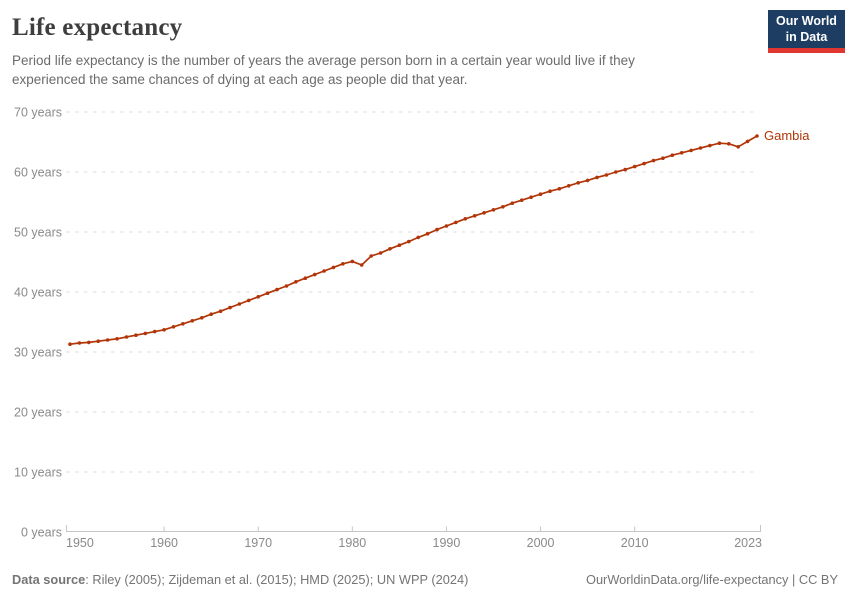 The image size is (850, 600). What do you see at coordinates (806, 21) in the screenshot?
I see `owid-logo-line1: Our World` at bounding box center [806, 21].